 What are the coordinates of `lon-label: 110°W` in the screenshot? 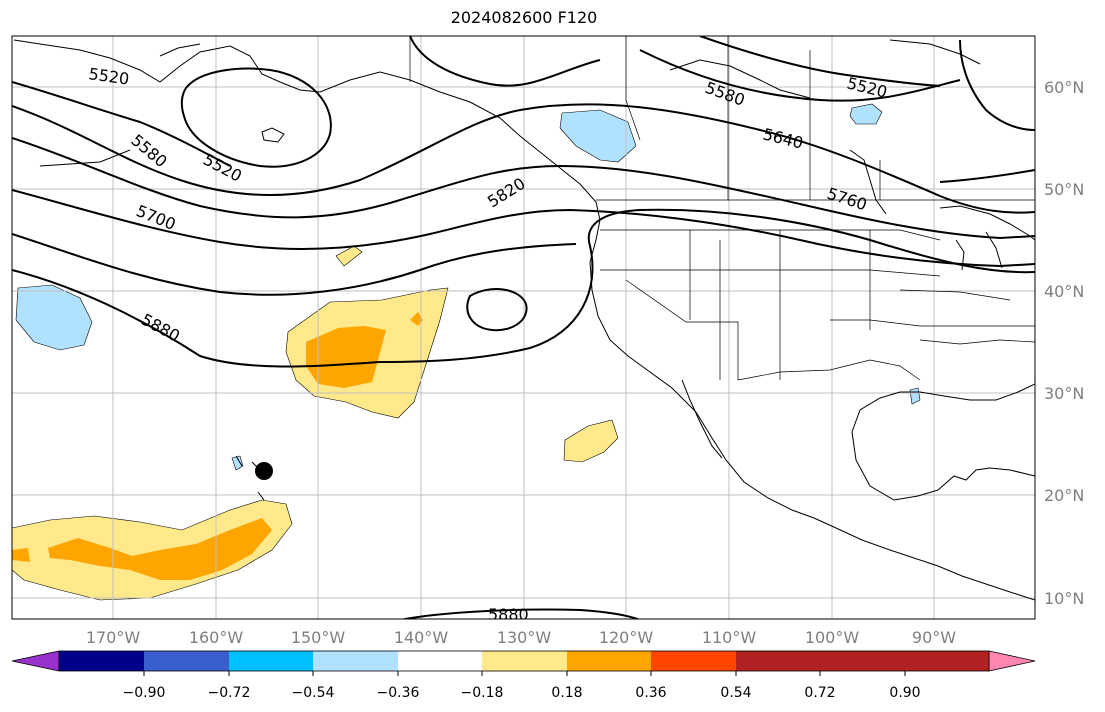 It's located at (729, 637).